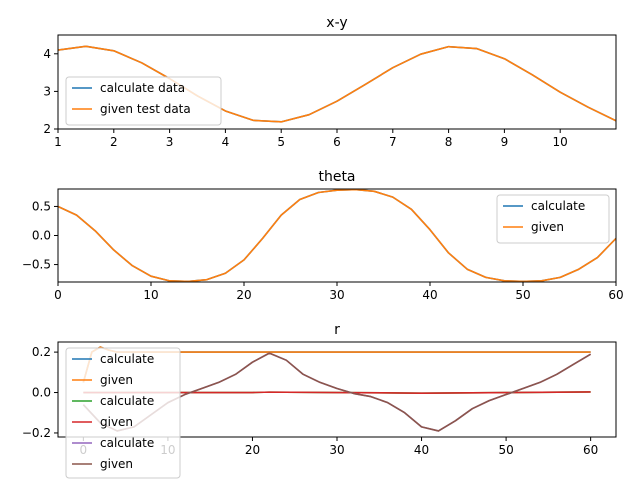  What do you see at coordinates (114, 142) in the screenshot?
I see `x-tick-label: 2` at bounding box center [114, 142].